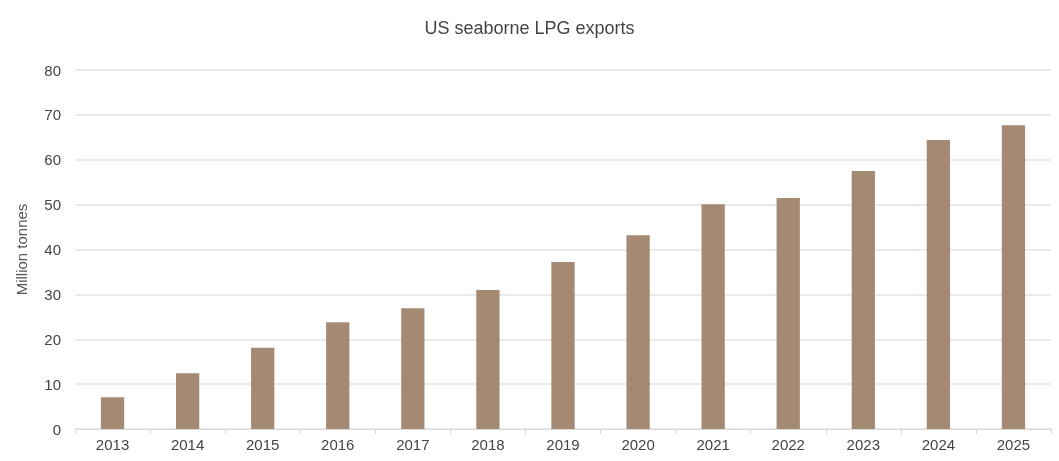 The height and width of the screenshot is (461, 1059). What do you see at coordinates (52, 115) in the screenshot?
I see `y-tick-label: 70` at bounding box center [52, 115].